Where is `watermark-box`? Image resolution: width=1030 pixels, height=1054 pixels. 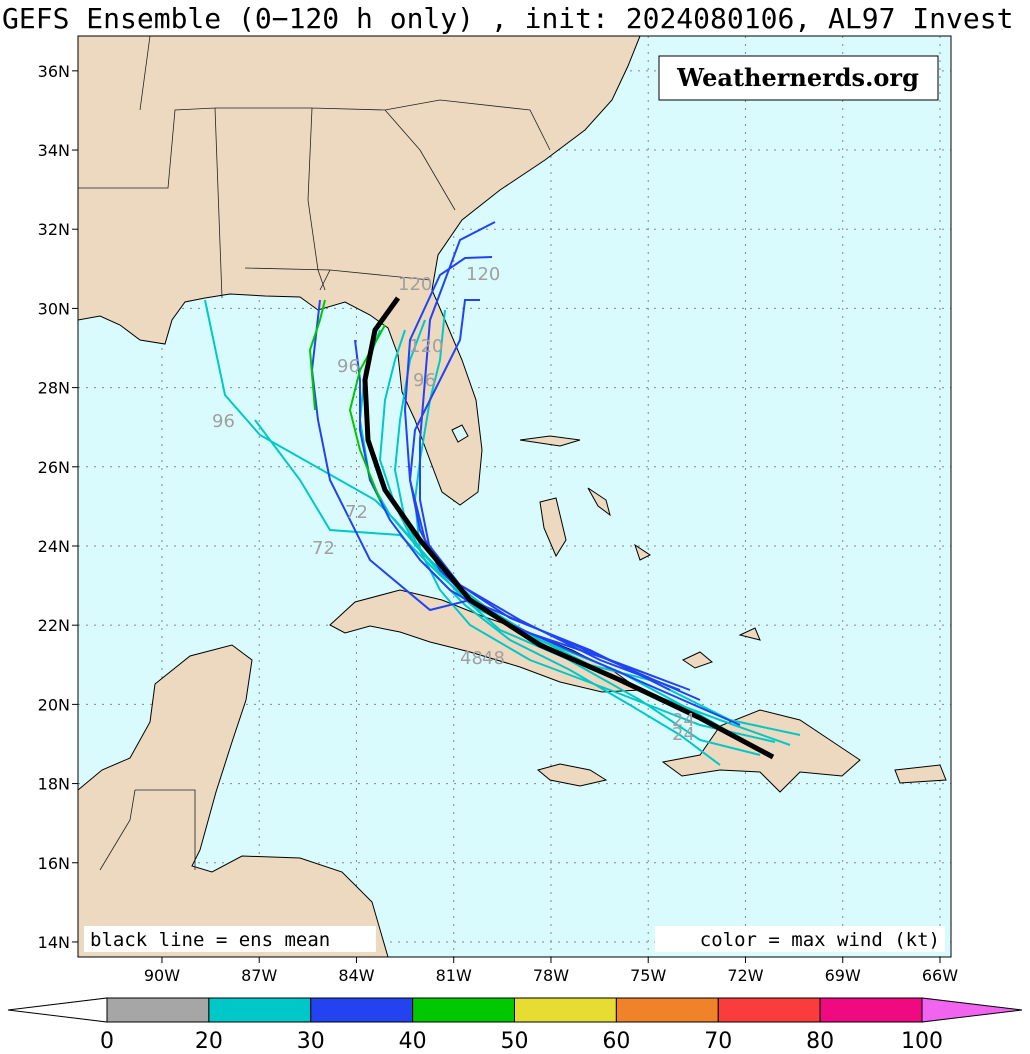 watermark-box is located at coordinates (798, 78).